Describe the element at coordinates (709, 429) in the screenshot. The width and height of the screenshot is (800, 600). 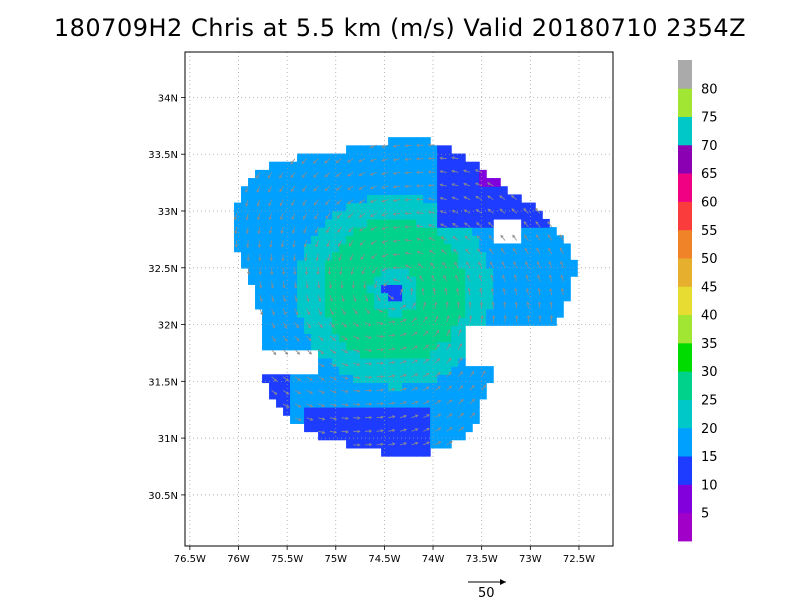
I see `colorbar-label: 20` at that location.